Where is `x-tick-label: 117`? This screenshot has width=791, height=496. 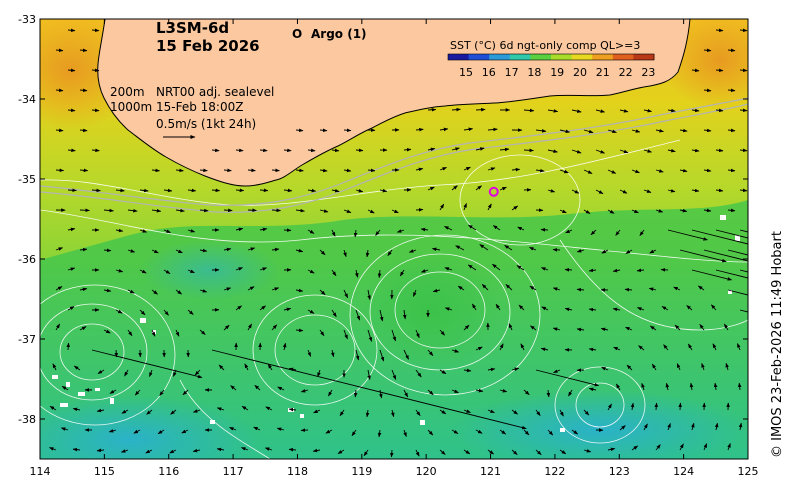 x-tick-label: 117 is located at coordinates (233, 471).